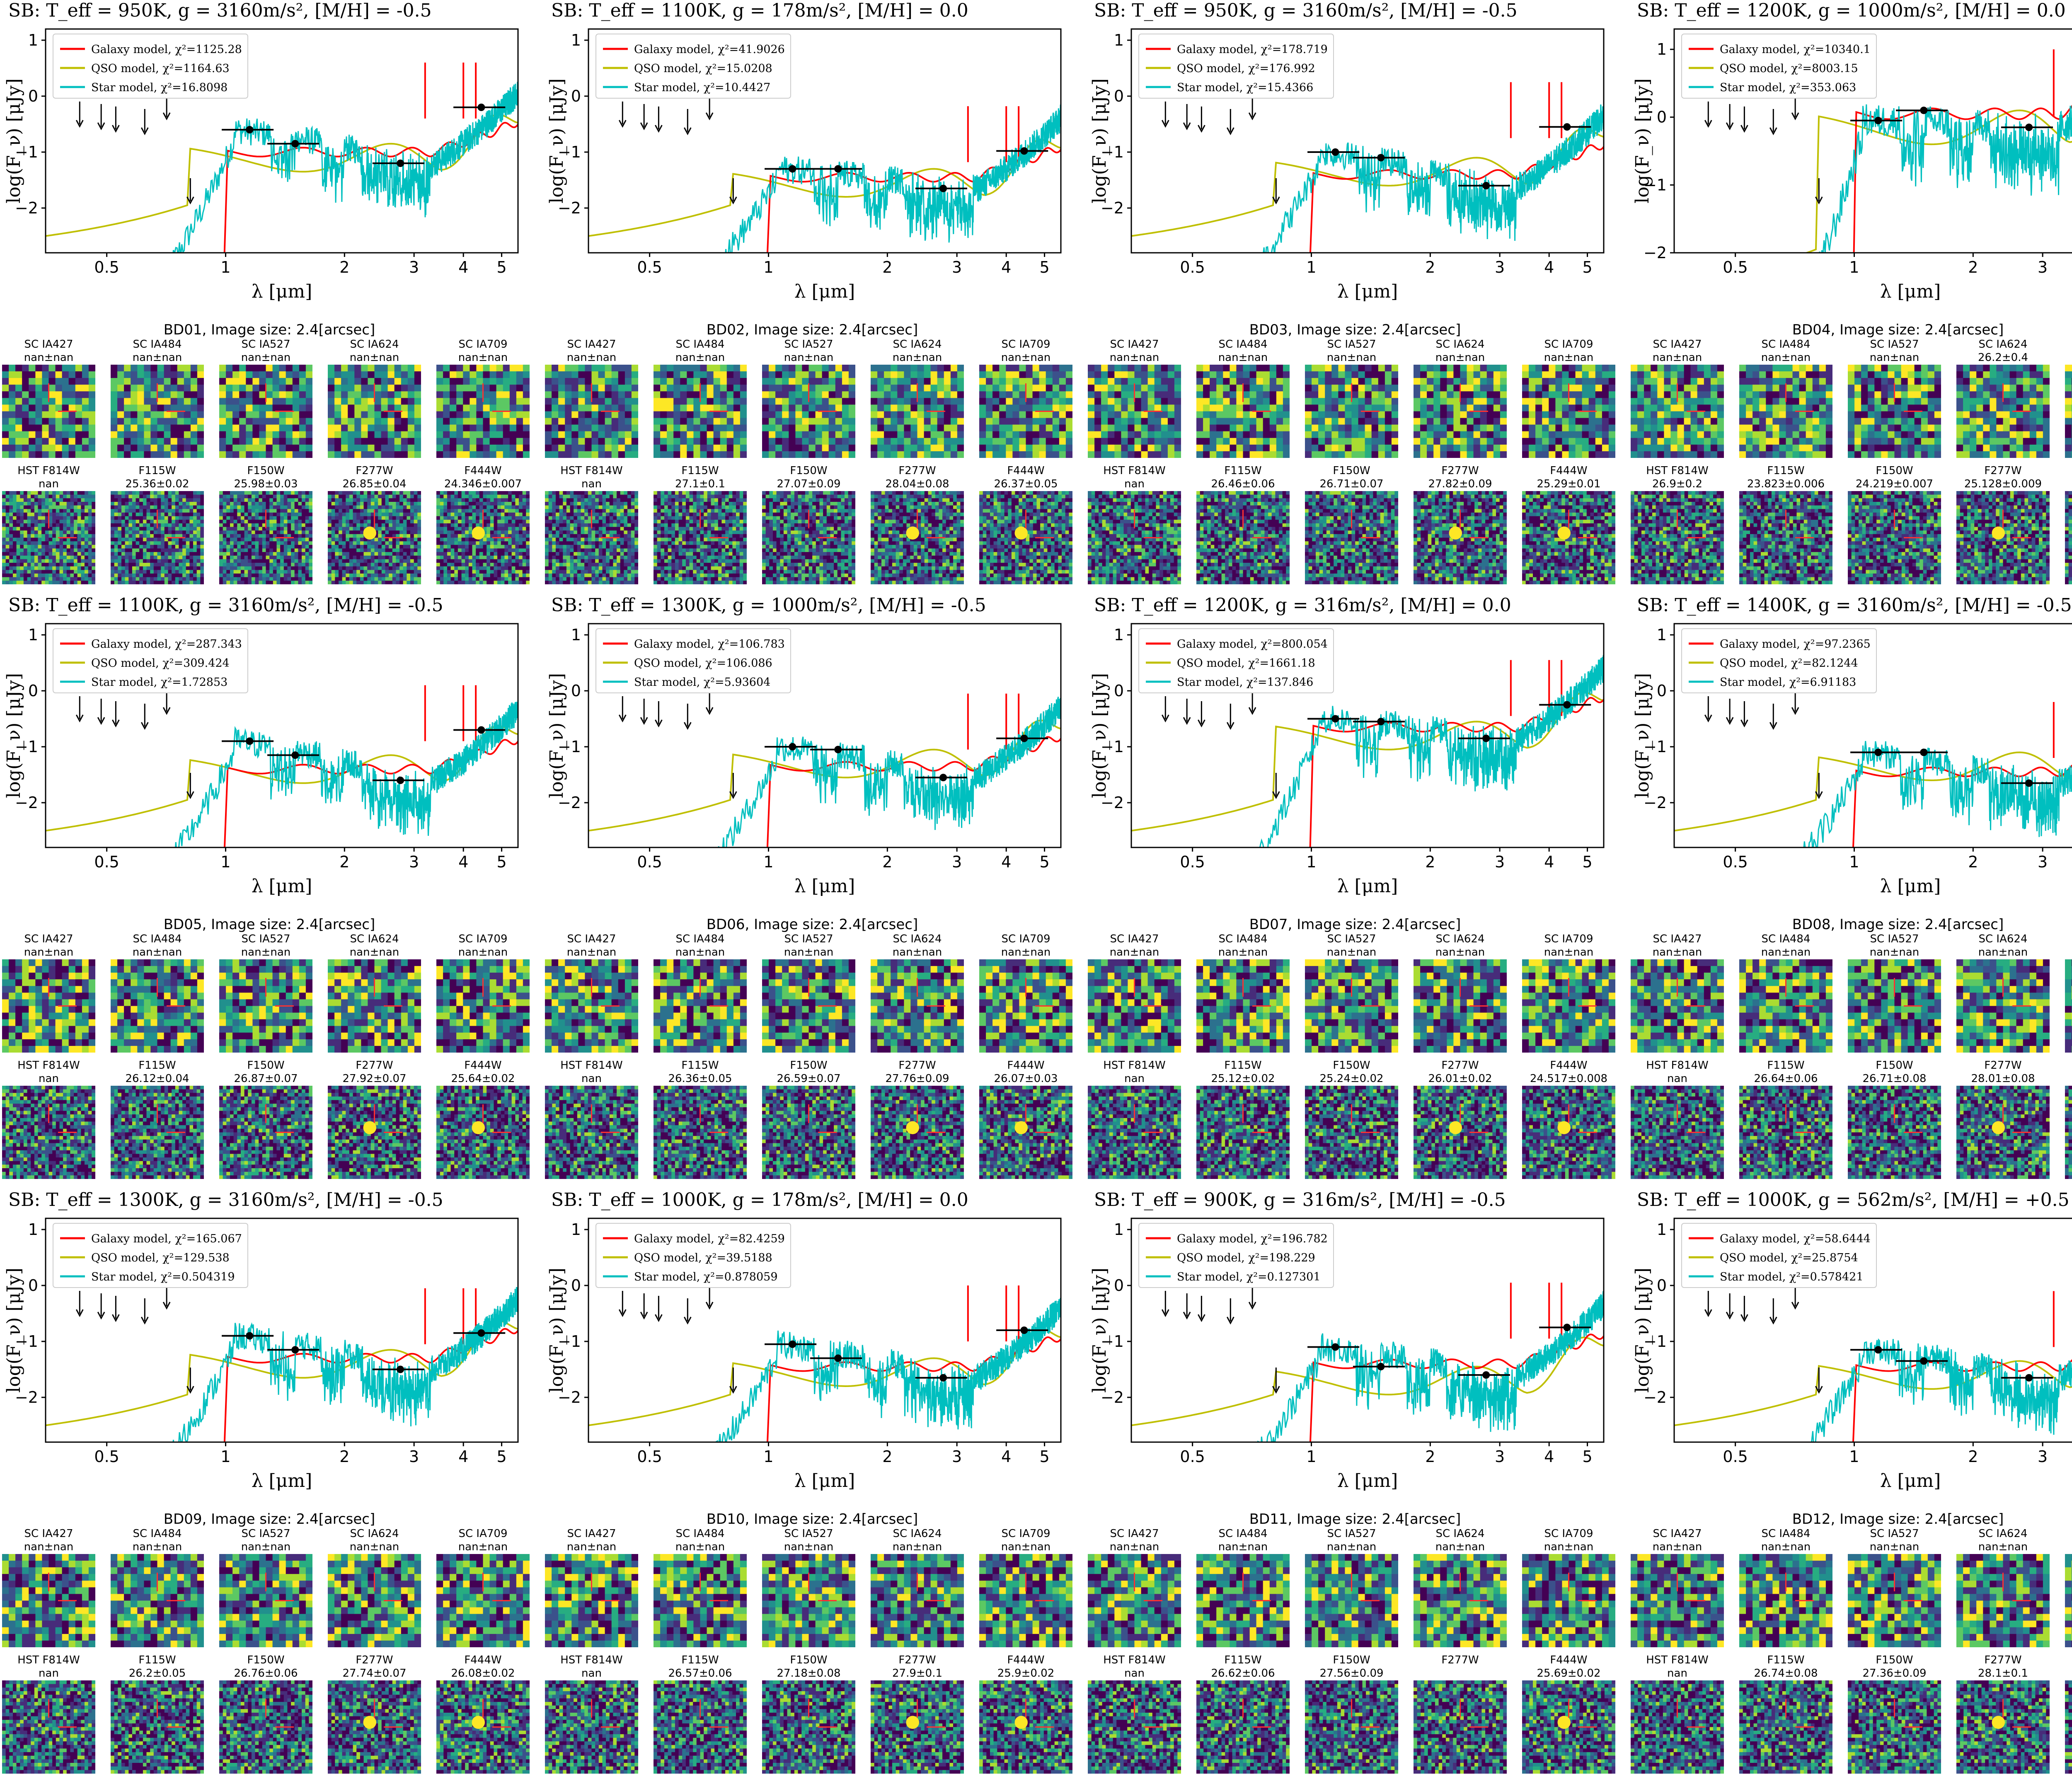  What do you see at coordinates (463, 267) in the screenshot?
I see `x-tick-label: 4` at bounding box center [463, 267].